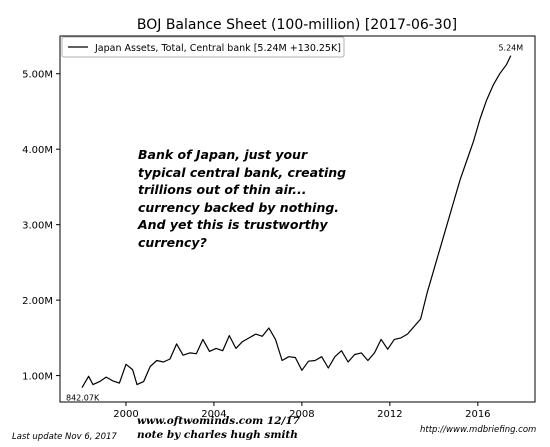  I want to click on series-end-label: 5.24M, so click(510, 48).